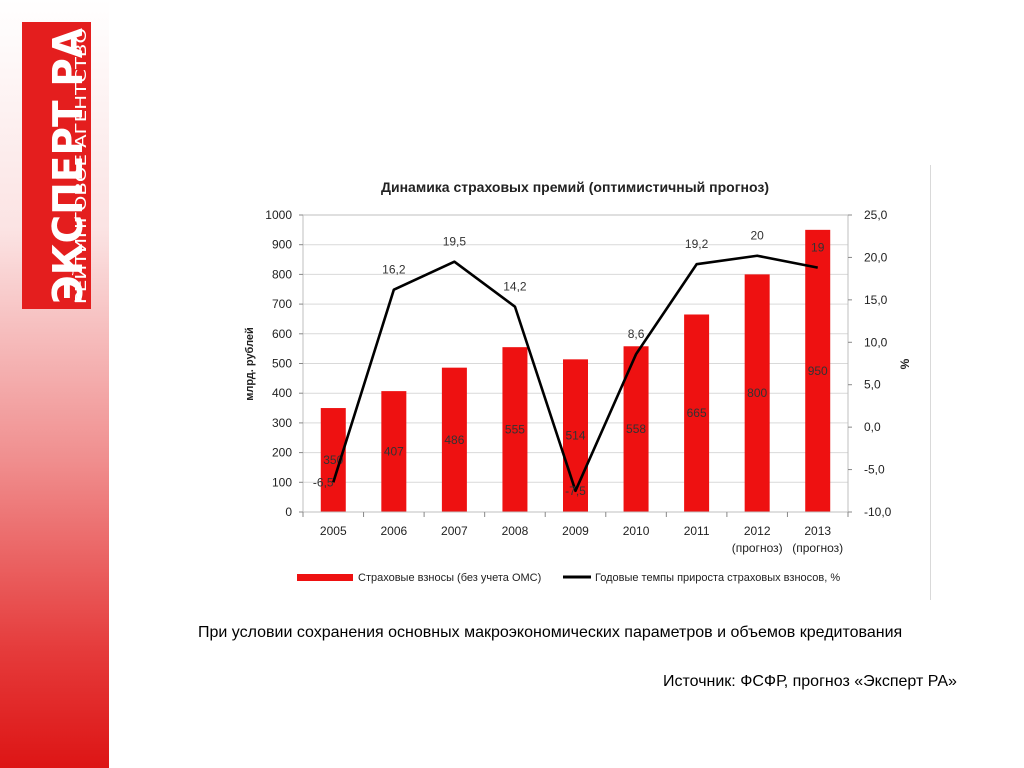  I want to click on x-tick-label: 2007, so click(454, 531).